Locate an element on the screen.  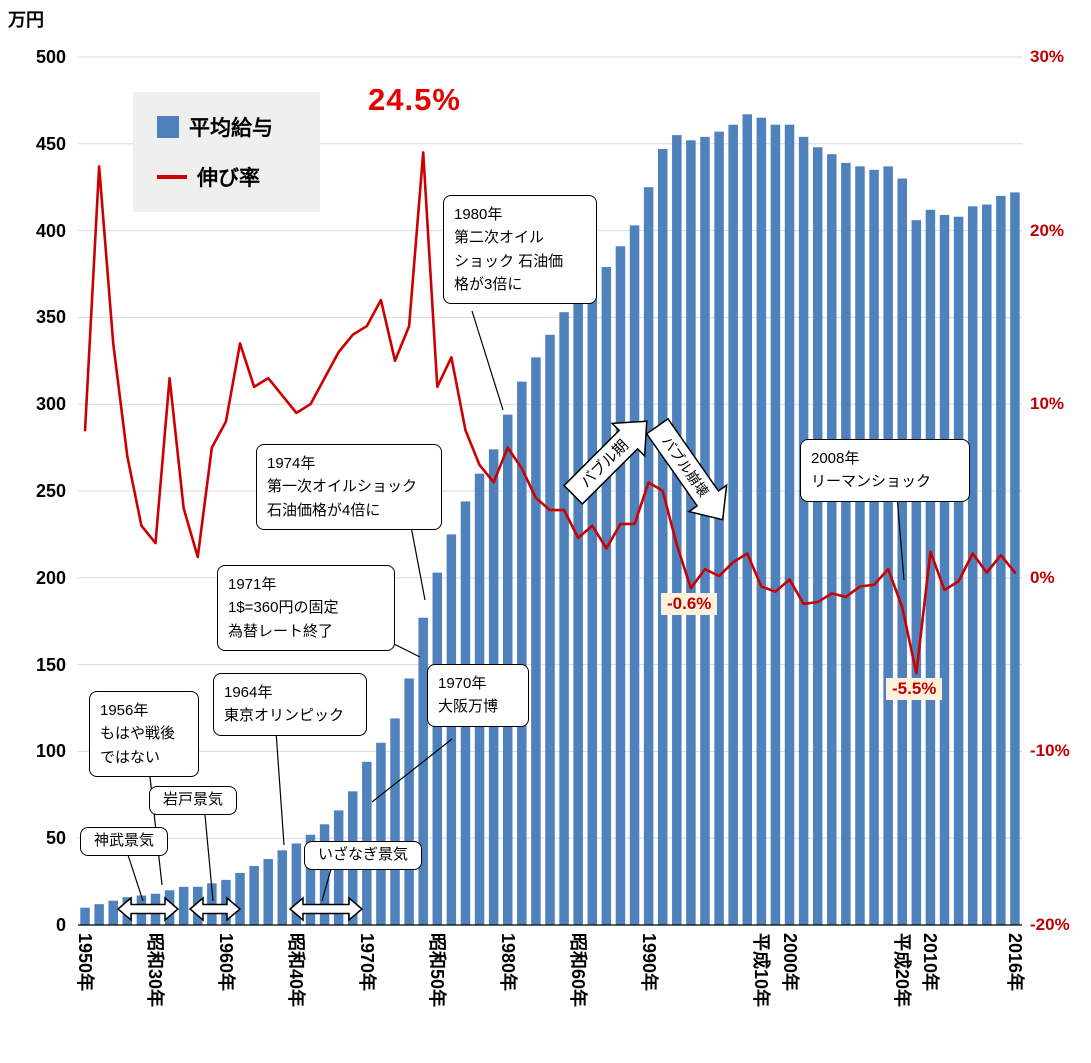
growth-label-1993: -0.6% is located at coordinates (689, 604).